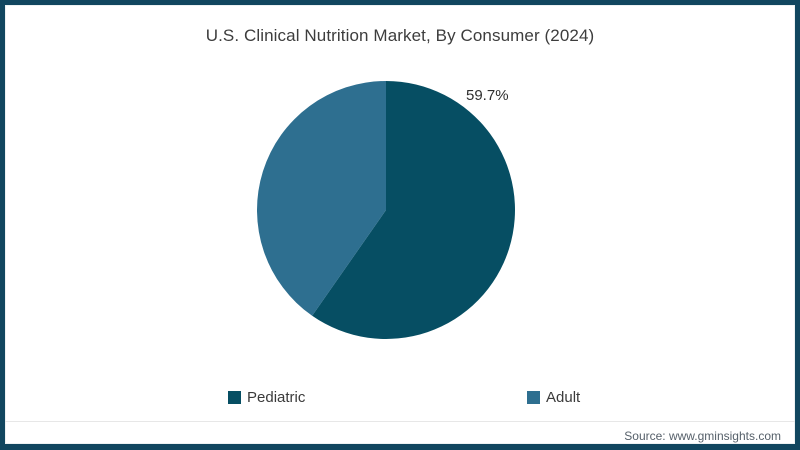 The width and height of the screenshot is (800, 450). I want to click on legend-label-pediatric: Pediatric, so click(276, 397).